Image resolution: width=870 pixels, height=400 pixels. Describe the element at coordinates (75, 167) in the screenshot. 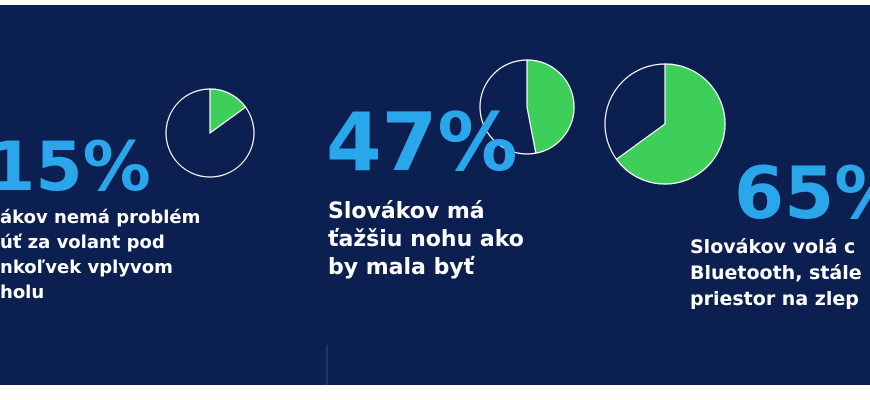

I see `percent-label: 15%` at that location.